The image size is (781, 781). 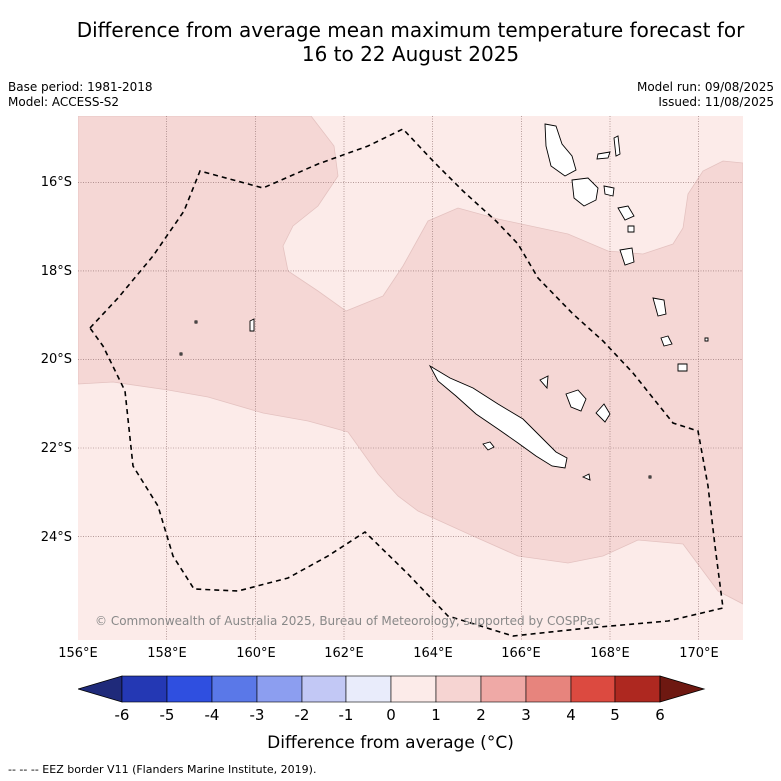 I want to click on x-tick-label: 156°E, so click(x=78, y=653).